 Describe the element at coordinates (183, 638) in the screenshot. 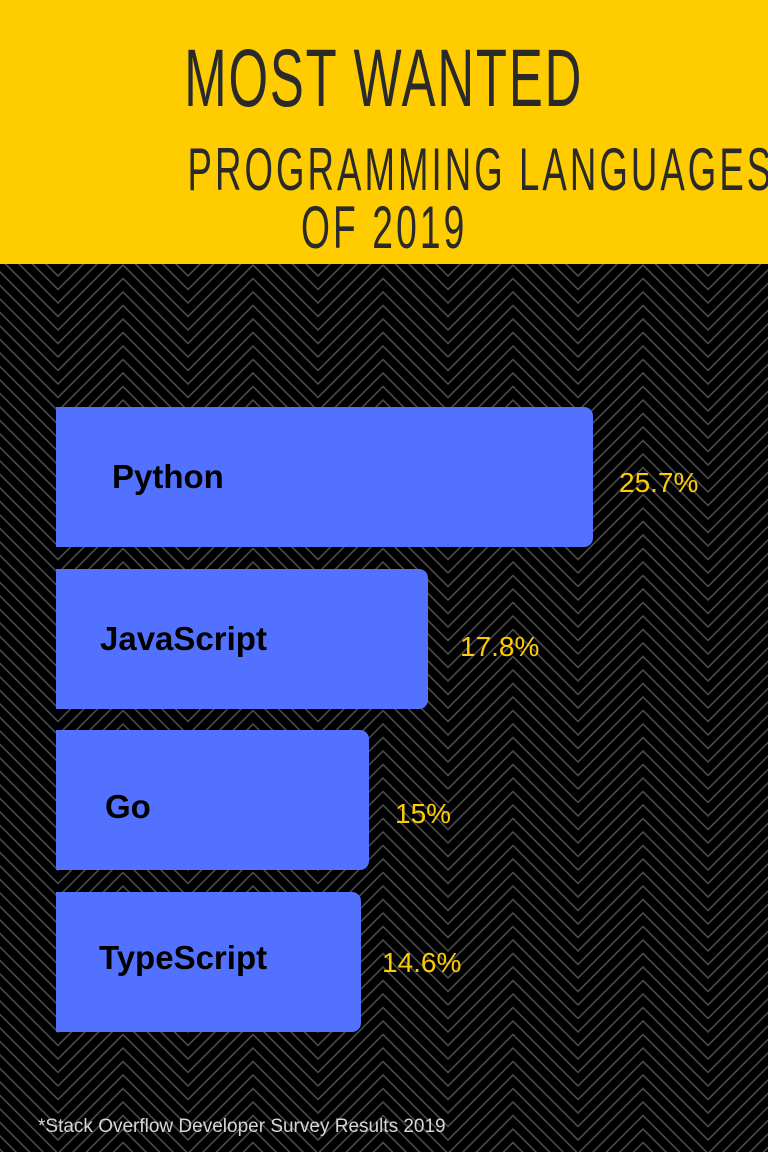

I see `bar-label-javascript: JavaScript` at that location.